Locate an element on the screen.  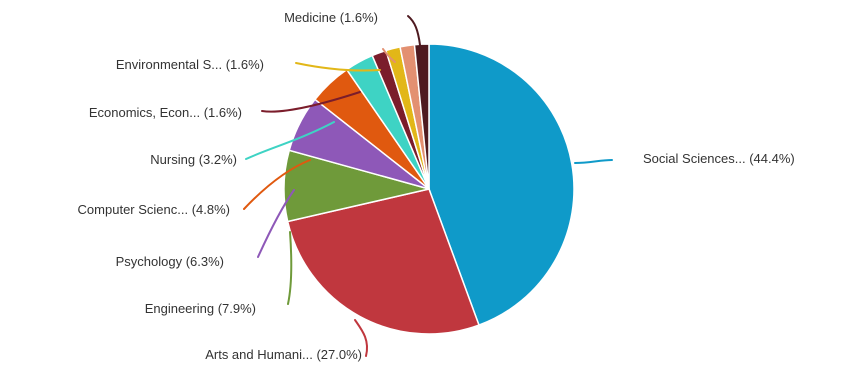
slice-label-0: Social Sciences... (44.4%) is located at coordinates (719, 158).